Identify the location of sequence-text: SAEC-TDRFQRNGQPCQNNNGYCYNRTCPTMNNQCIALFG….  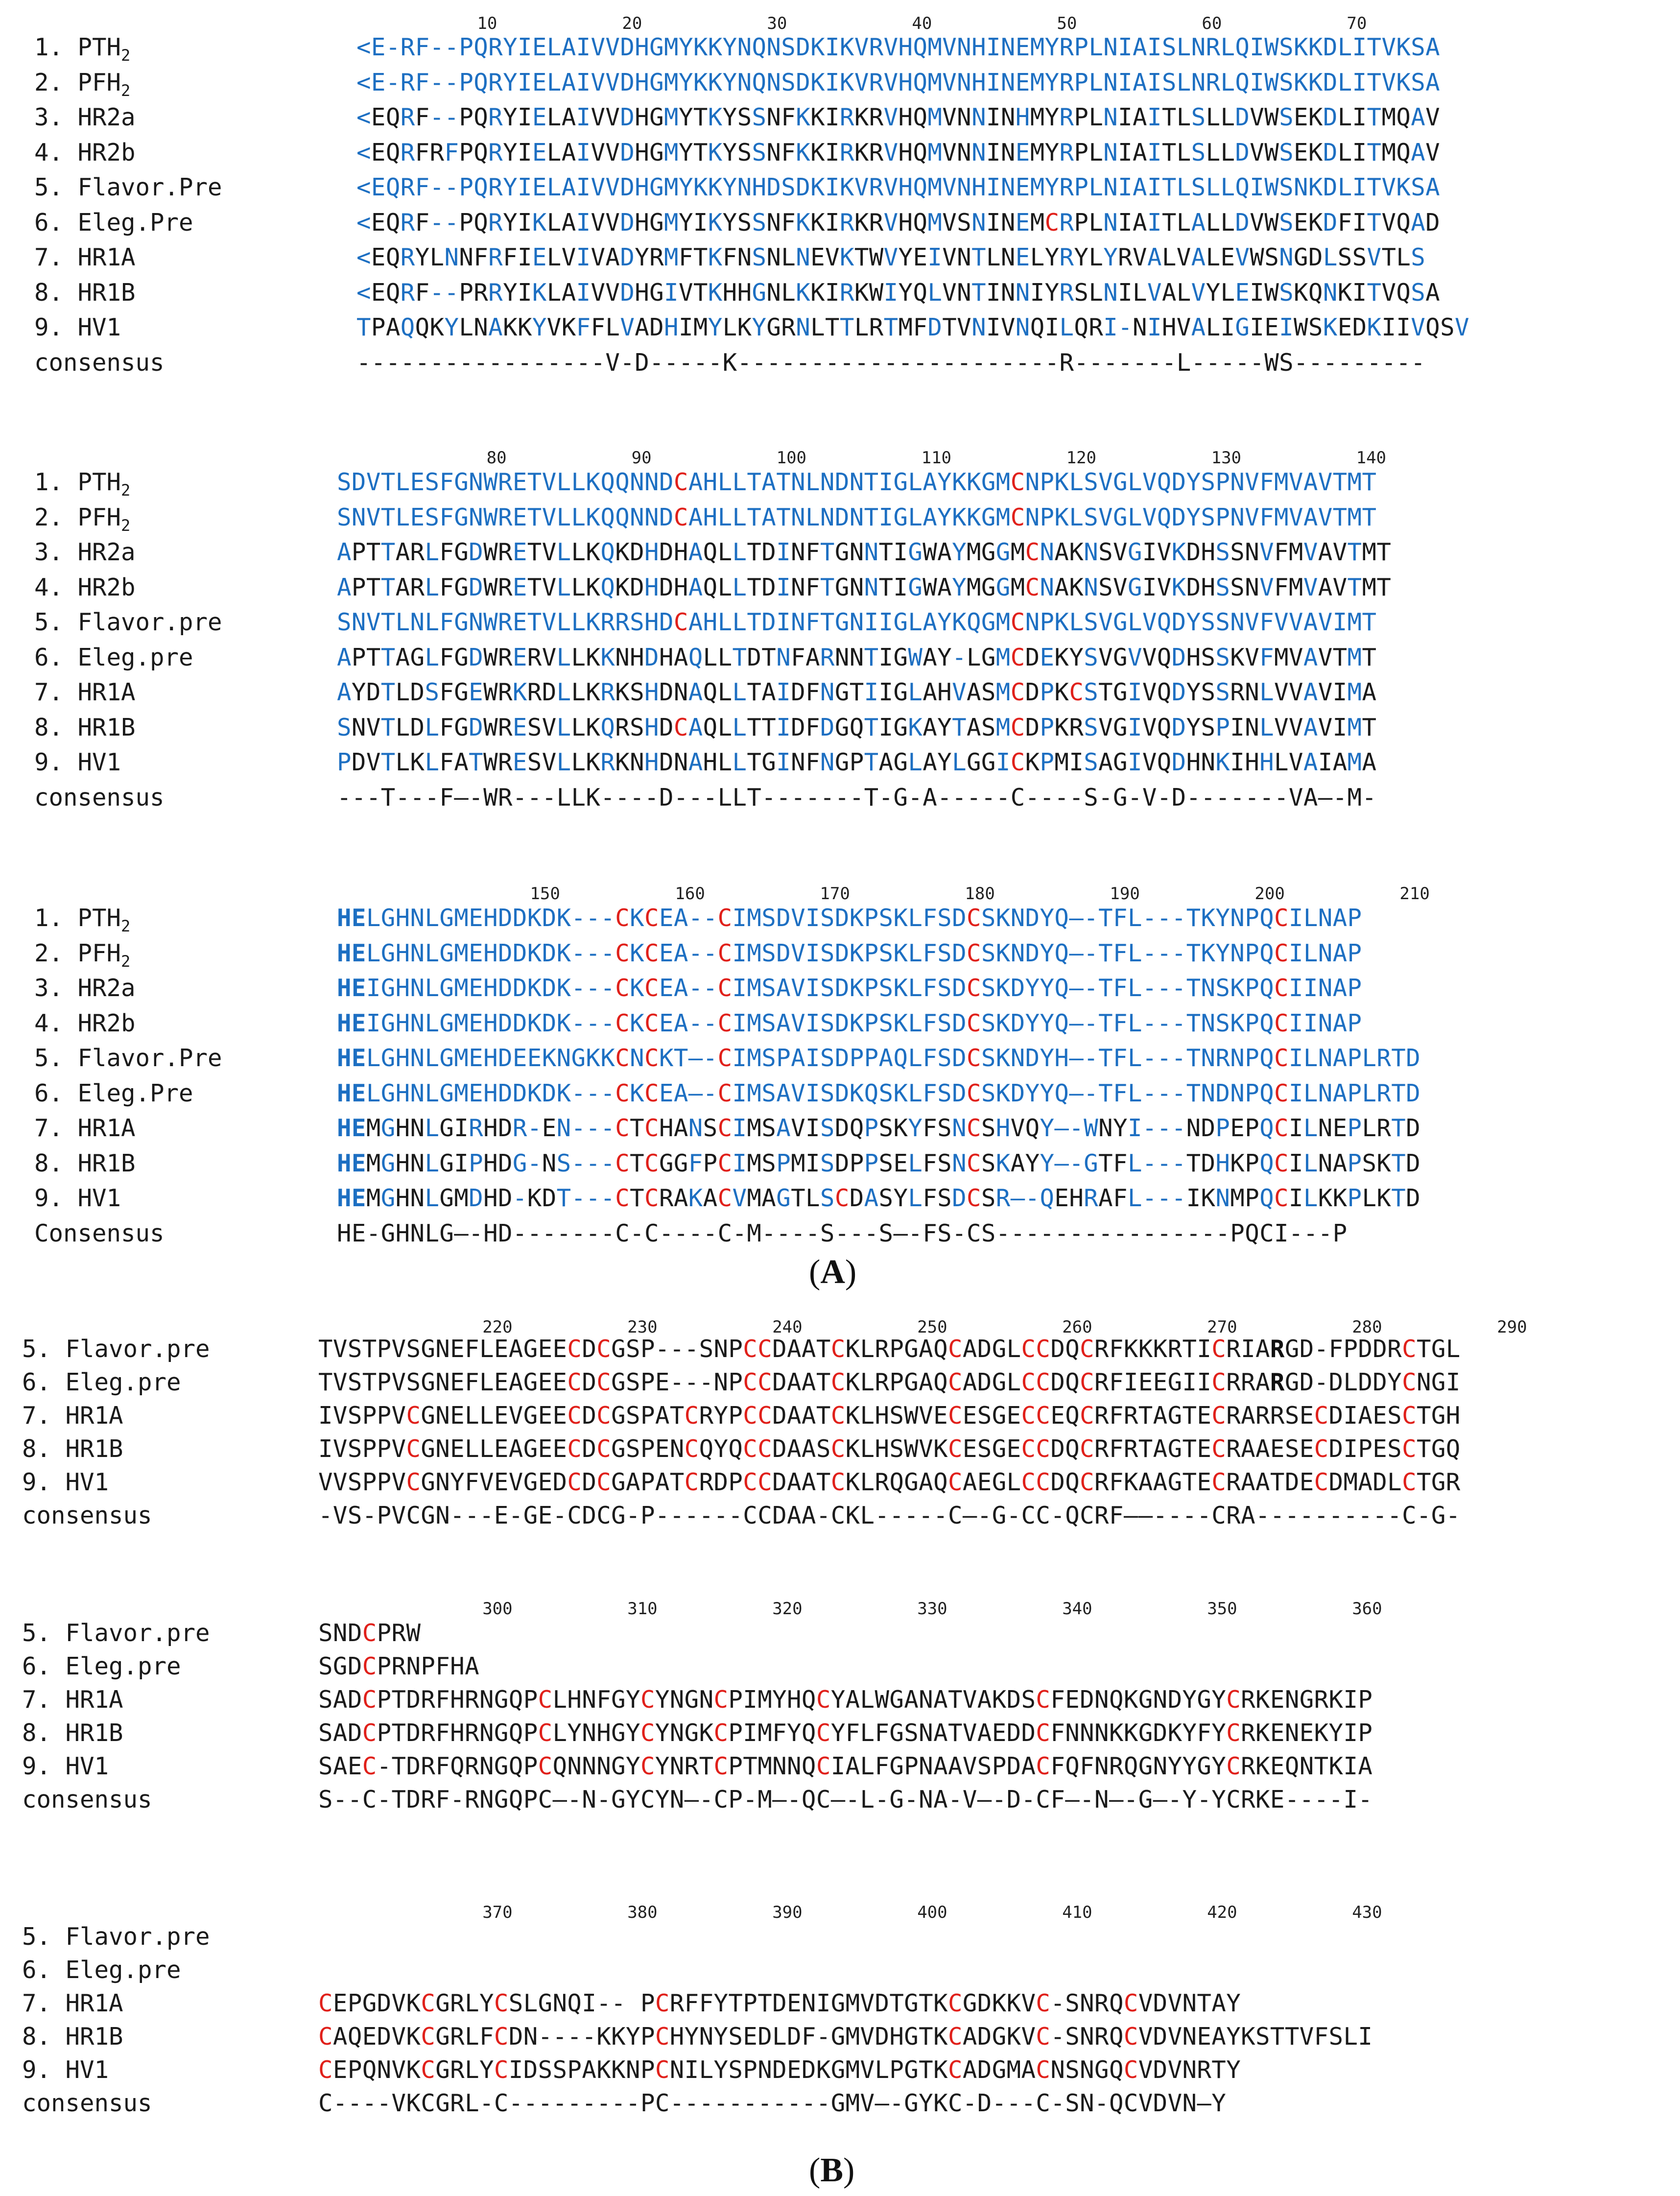
(845, 1766).